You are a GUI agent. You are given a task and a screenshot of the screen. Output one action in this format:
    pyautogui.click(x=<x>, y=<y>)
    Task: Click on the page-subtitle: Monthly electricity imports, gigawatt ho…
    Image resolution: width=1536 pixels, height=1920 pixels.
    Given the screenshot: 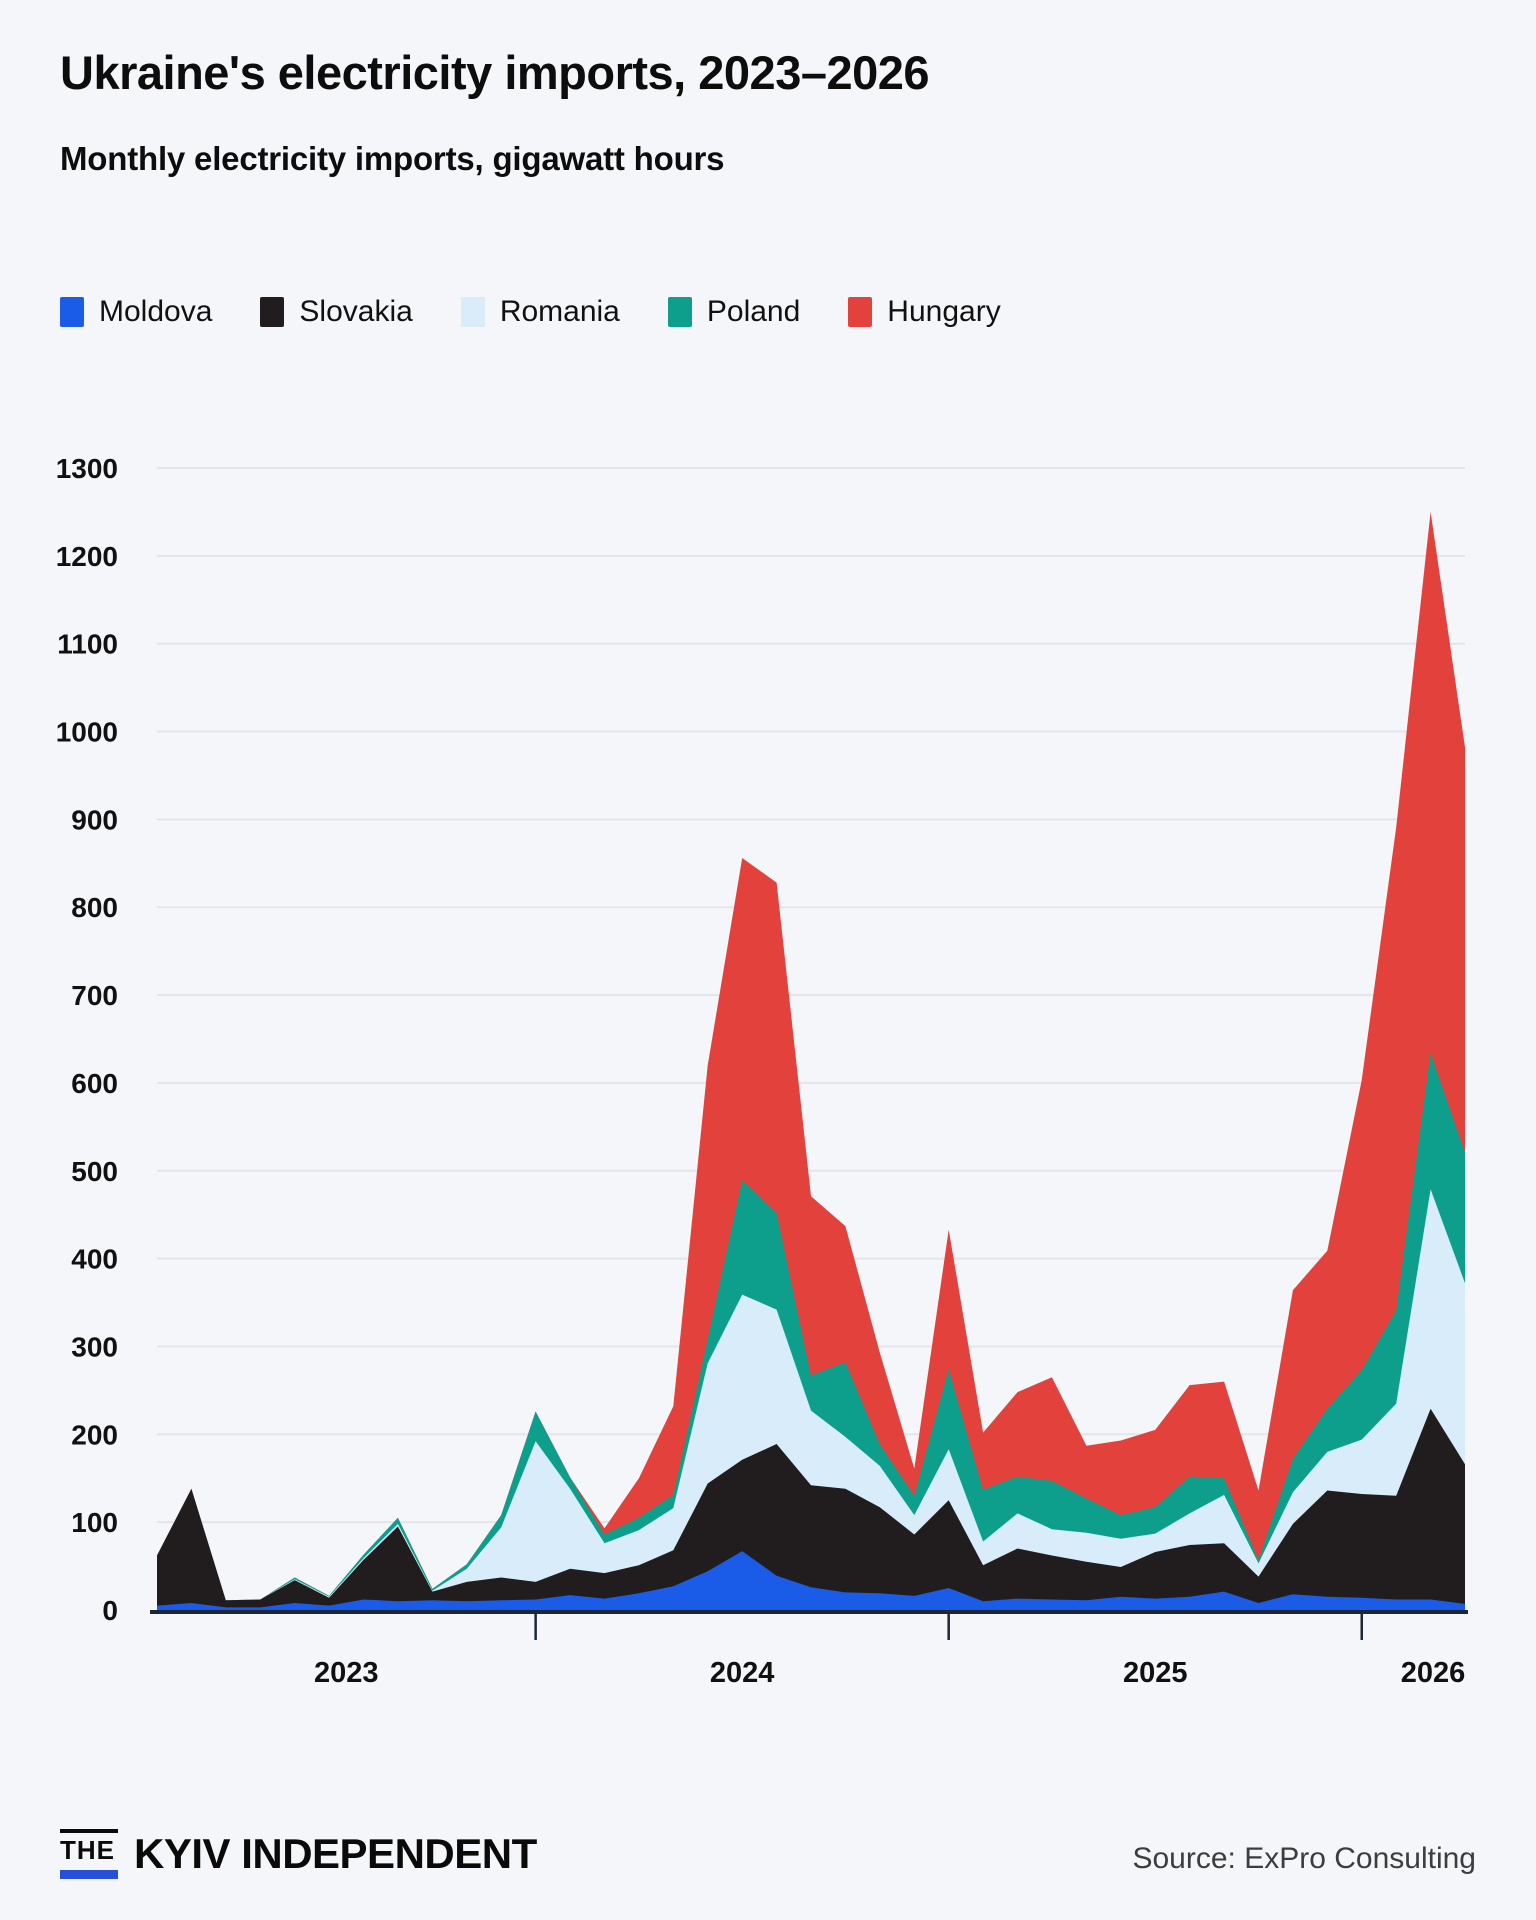 What is the action you would take?
    pyautogui.click(x=392, y=158)
    